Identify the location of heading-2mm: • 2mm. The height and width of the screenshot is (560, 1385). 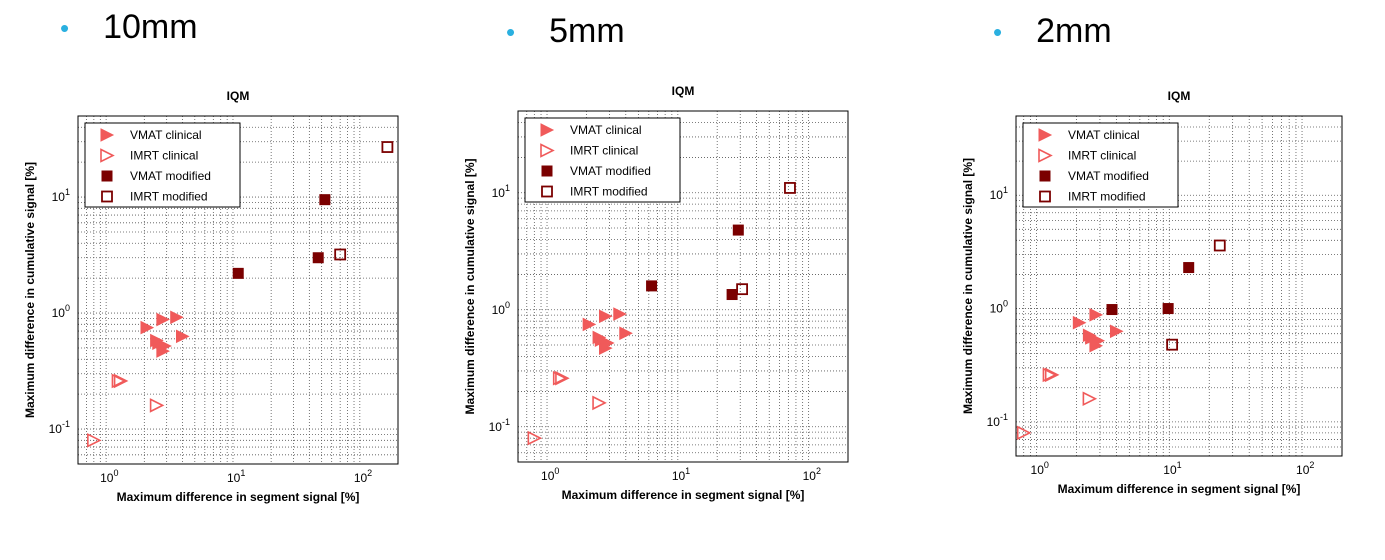
(1052, 31).